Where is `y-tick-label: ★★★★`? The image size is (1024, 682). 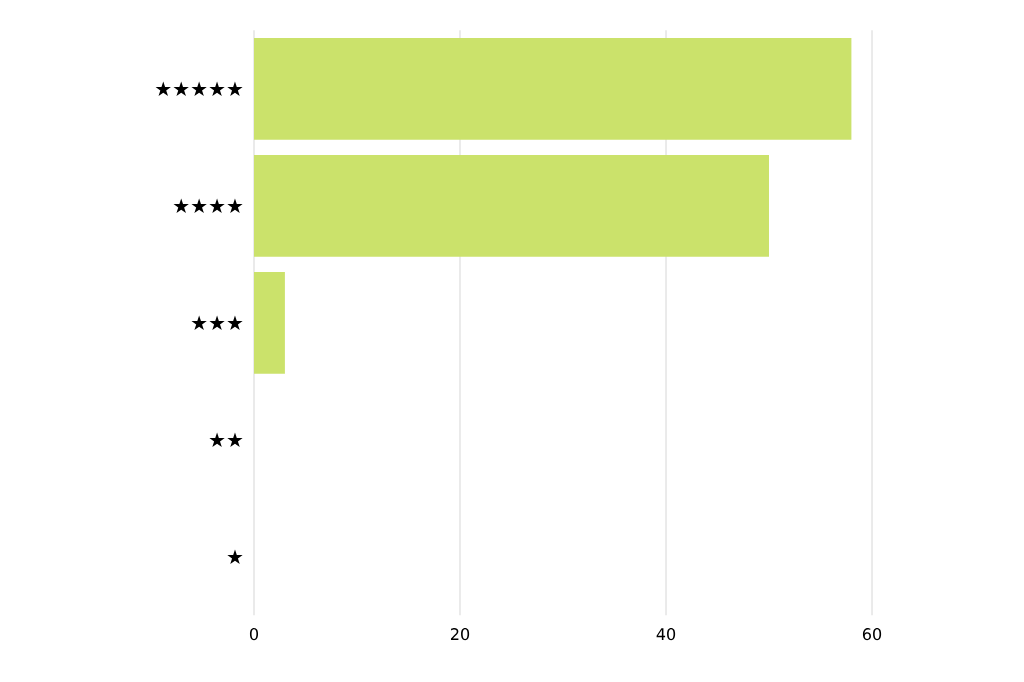
y-tick-label: ★★★★ is located at coordinates (208, 206).